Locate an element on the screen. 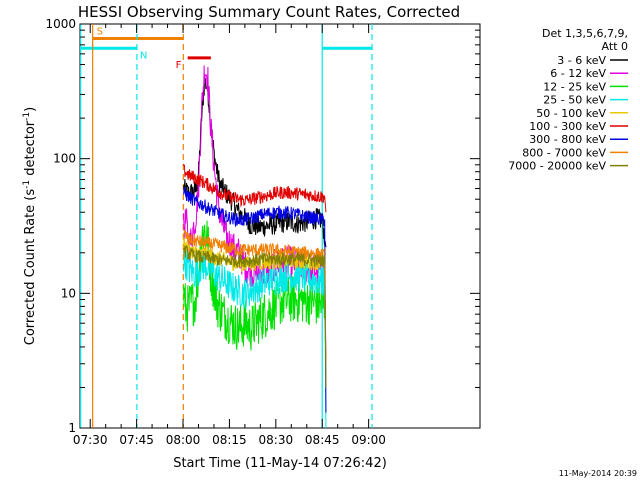  x-tick-label: 07:45 is located at coordinates (136, 440).